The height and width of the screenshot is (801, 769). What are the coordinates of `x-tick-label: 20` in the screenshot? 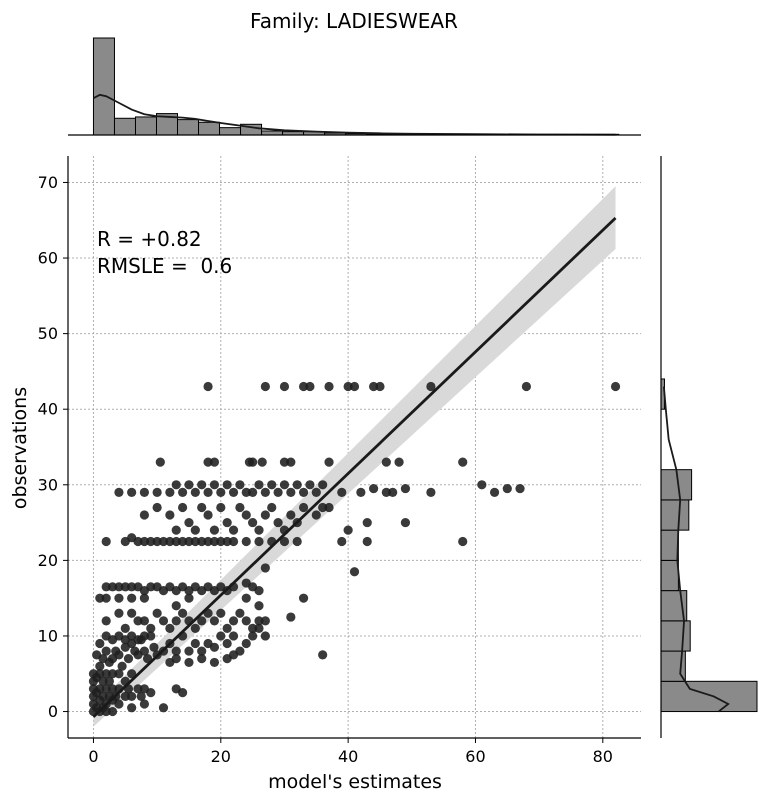 It's located at (221, 756).